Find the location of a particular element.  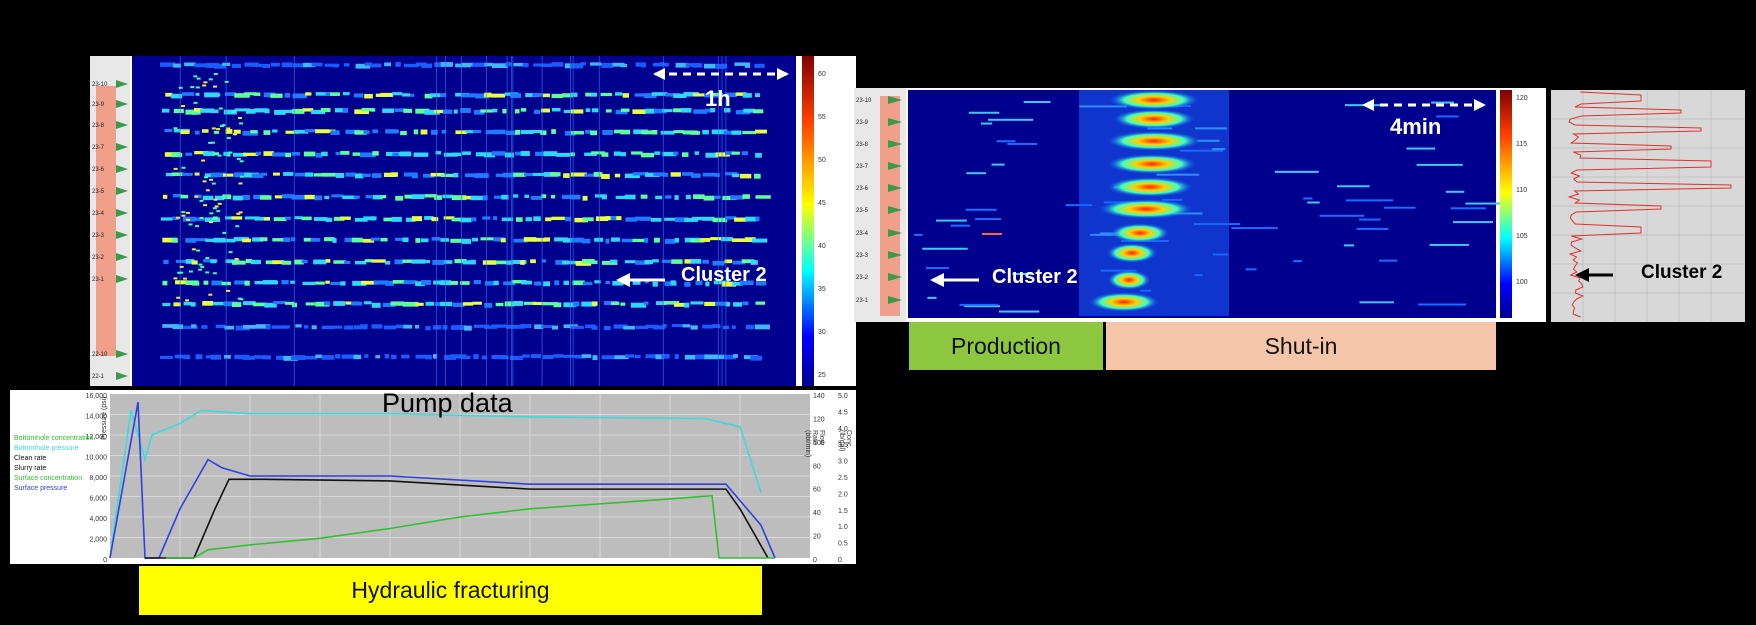

left-stage-label: 23-9 is located at coordinates (98, 105).